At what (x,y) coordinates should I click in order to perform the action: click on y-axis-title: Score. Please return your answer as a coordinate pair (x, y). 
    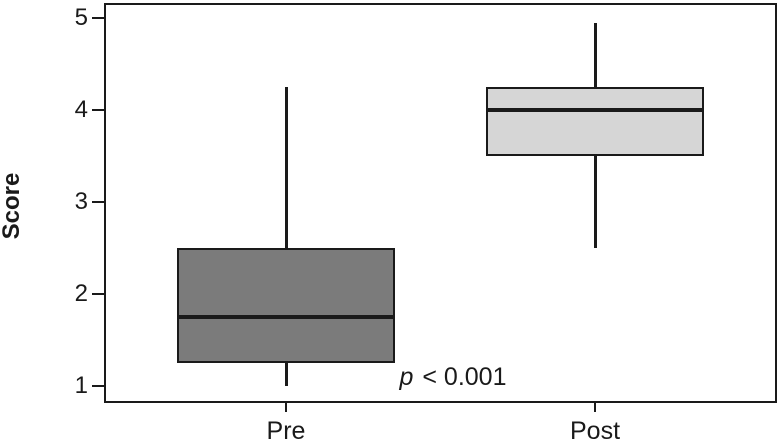
    Looking at the image, I should click on (12, 206).